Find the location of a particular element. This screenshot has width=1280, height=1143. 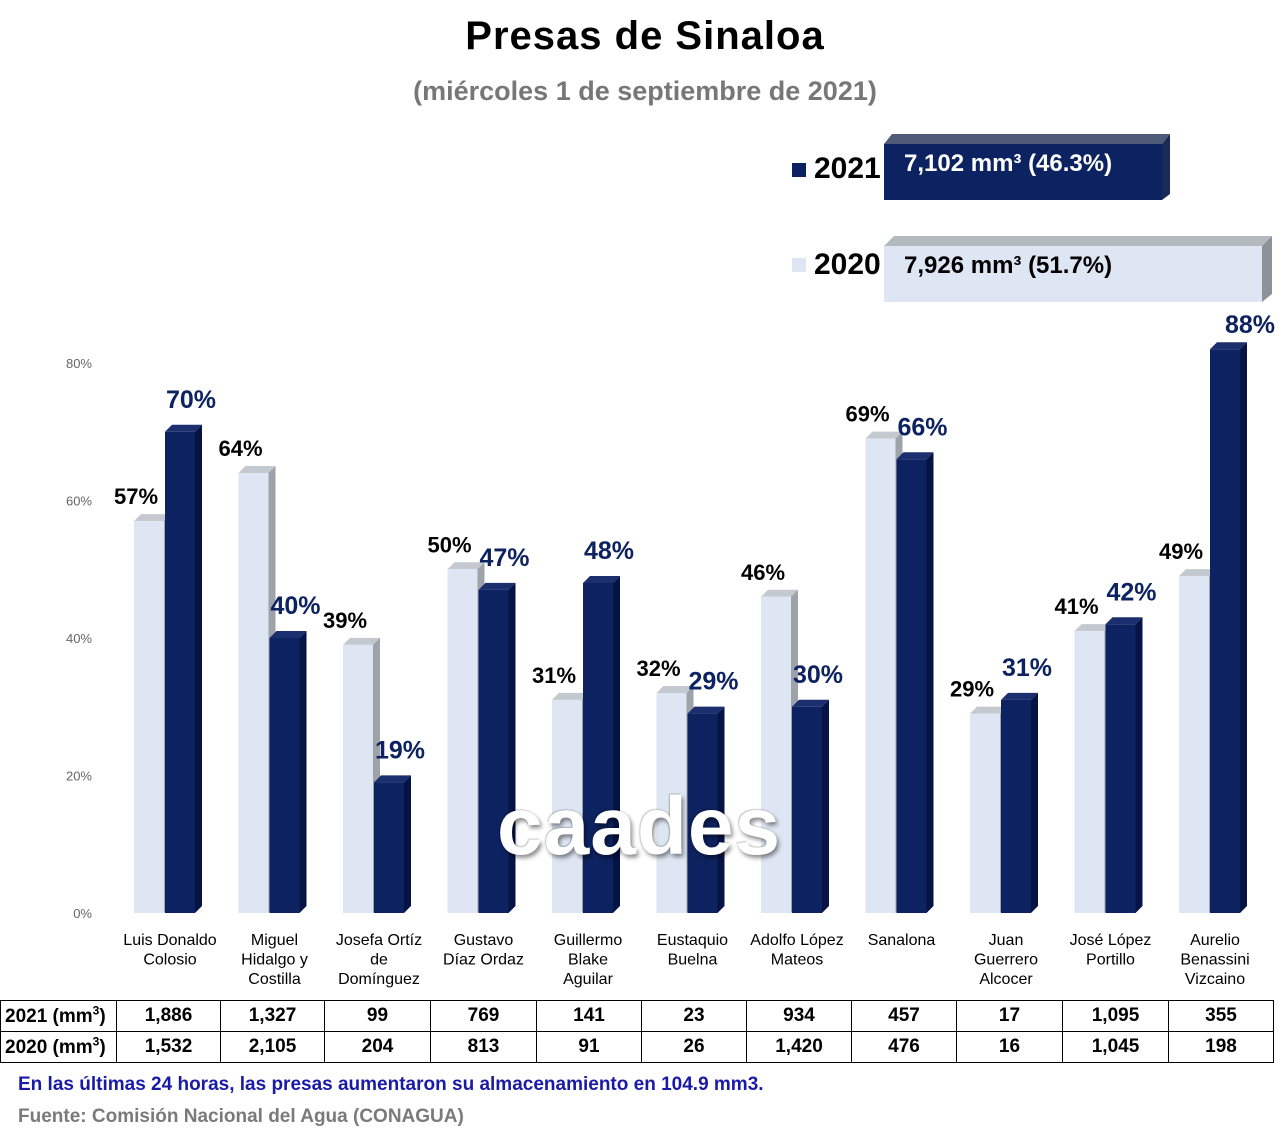

table-cell: 17 is located at coordinates (1009, 1016).